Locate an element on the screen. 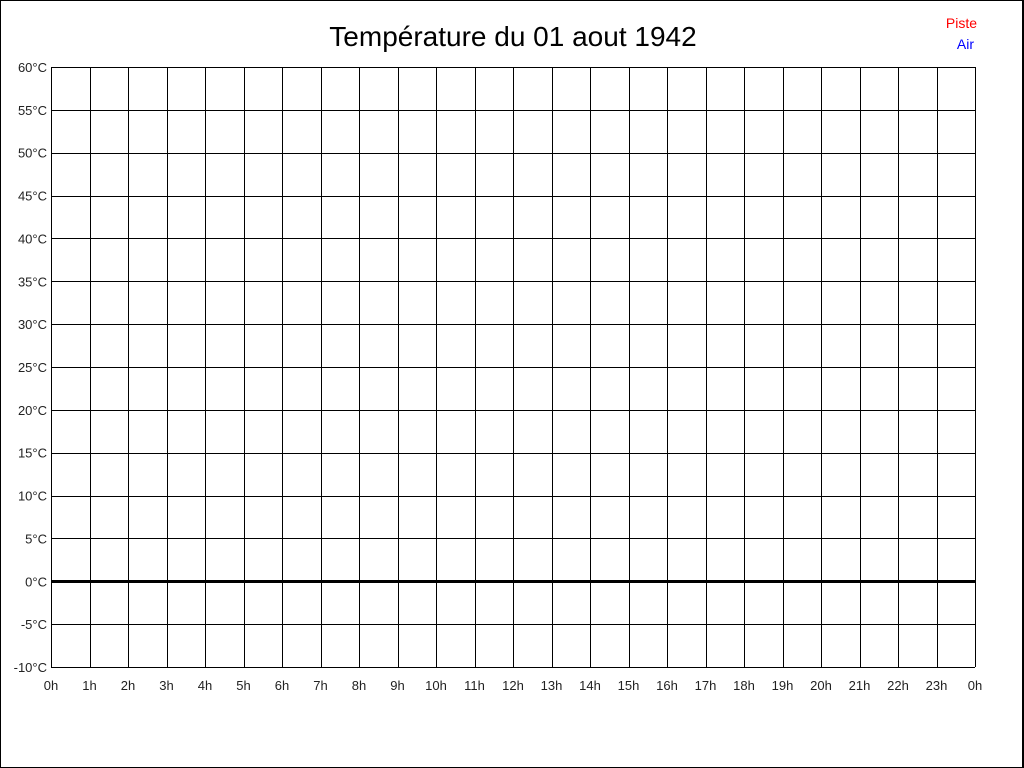 This screenshot has width=1024, height=768. y-tick-label: -5°C is located at coordinates (34, 624).